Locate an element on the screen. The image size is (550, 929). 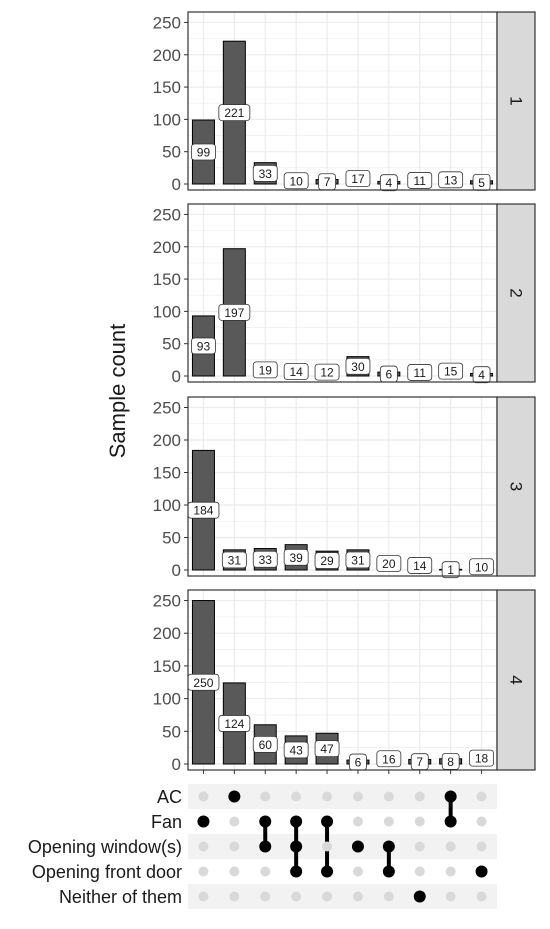
bar-value-label: 12 is located at coordinates (327, 373).